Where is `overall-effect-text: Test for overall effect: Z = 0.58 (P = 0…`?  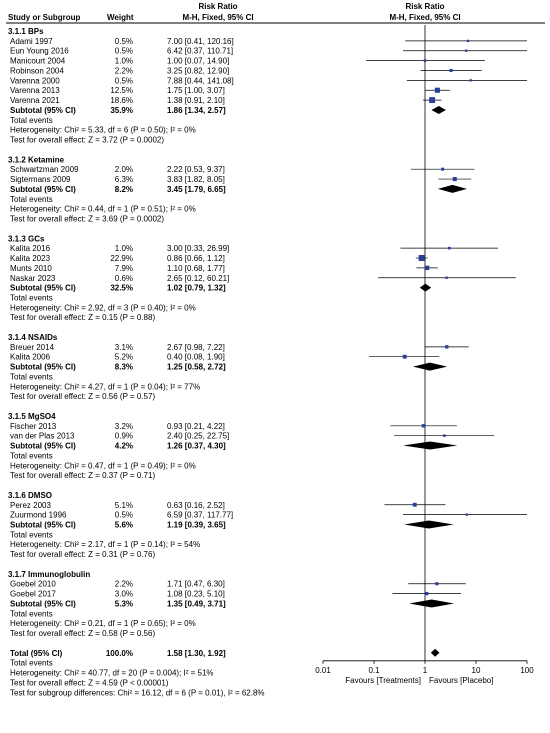 overall-effect-text: Test for overall effect: Z = 0.58 (P = 0… is located at coordinates (82, 633).